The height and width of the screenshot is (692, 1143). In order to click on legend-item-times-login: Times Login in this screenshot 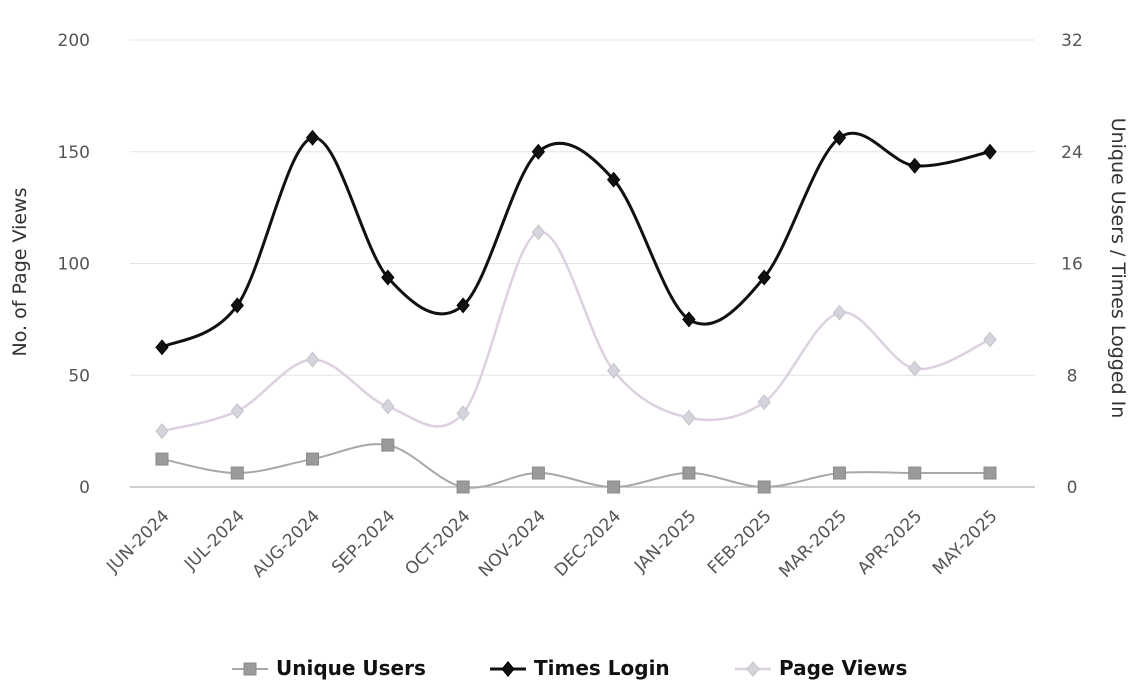, I will do `click(580, 668)`.